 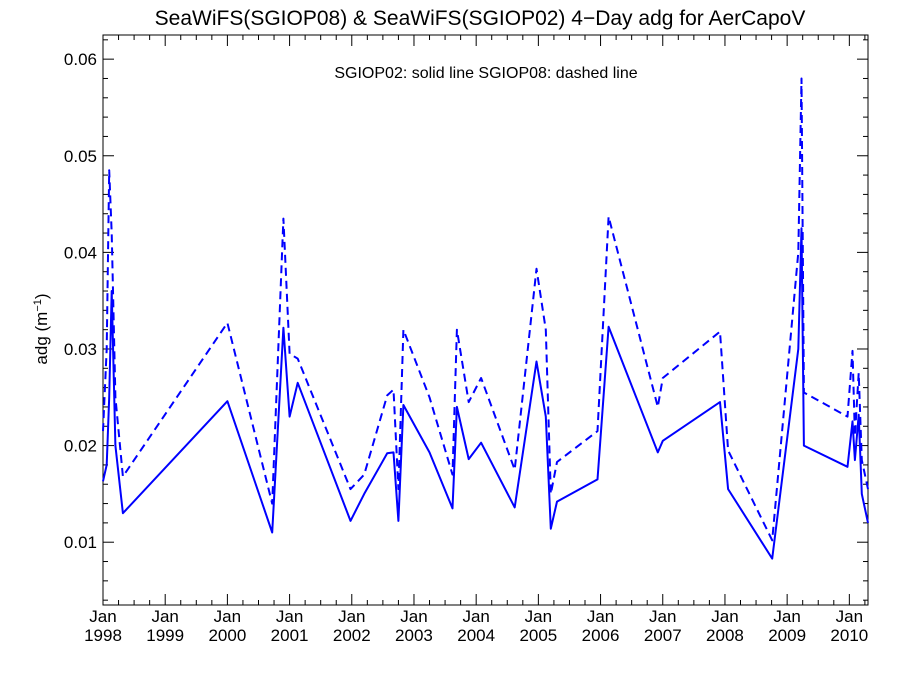 What do you see at coordinates (787, 635) in the screenshot?
I see `x-tick-label-year: 2009` at bounding box center [787, 635].